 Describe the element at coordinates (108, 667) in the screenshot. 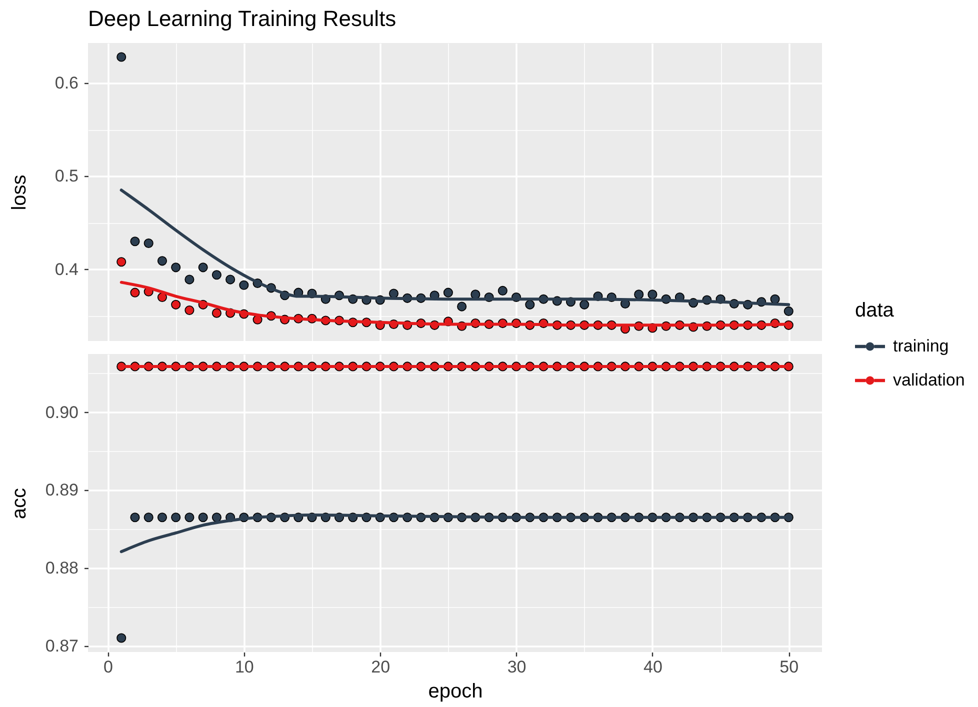

I see `x-tick-label: 0` at that location.